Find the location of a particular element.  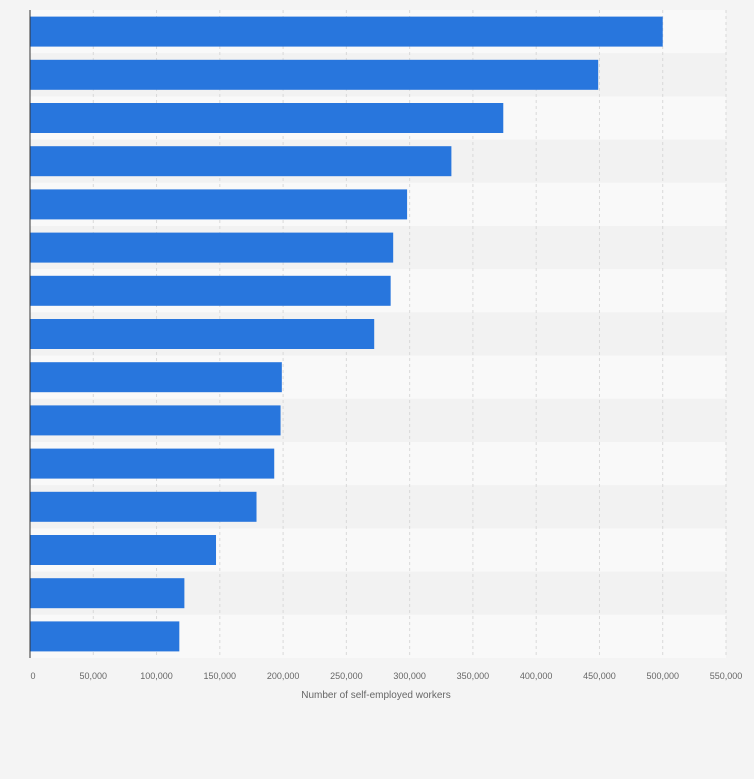

x-axis-title: Number of self-employed workers is located at coordinates (376, 695).